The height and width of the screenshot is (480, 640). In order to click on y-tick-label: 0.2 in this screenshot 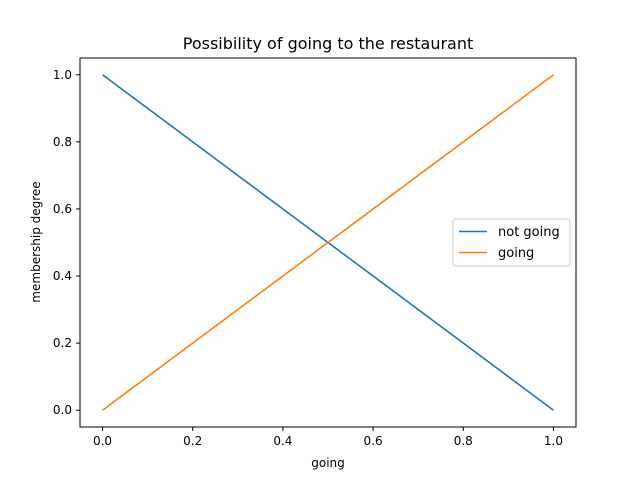, I will do `click(62, 343)`.